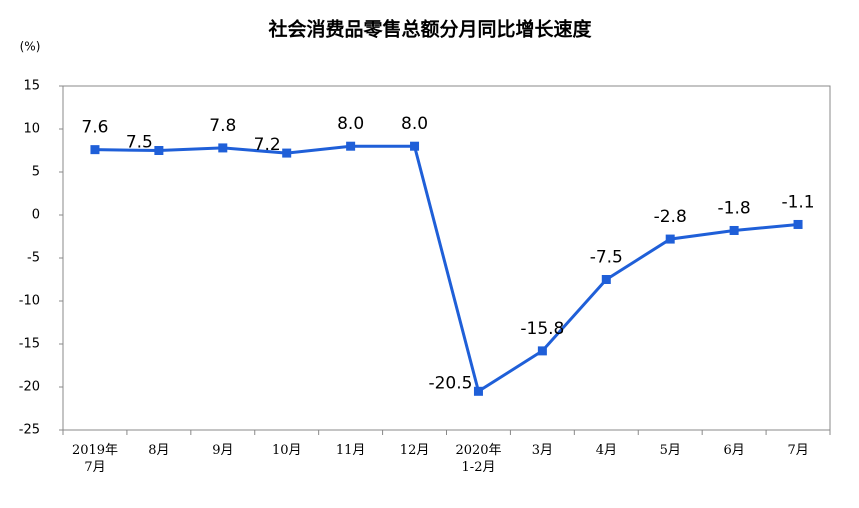  Describe the element at coordinates (478, 459) in the screenshot. I see `x-tick-label: 2020年 1-2月` at that location.